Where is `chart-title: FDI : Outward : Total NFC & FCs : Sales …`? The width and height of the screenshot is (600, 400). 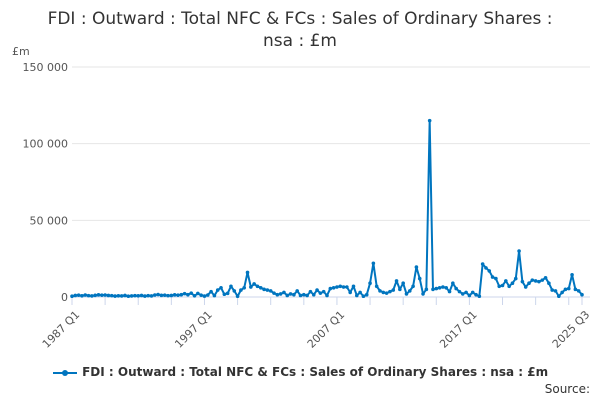 chart-title: FDI : Outward : Total NFC & FCs : Sales … is located at coordinates (300, 30).